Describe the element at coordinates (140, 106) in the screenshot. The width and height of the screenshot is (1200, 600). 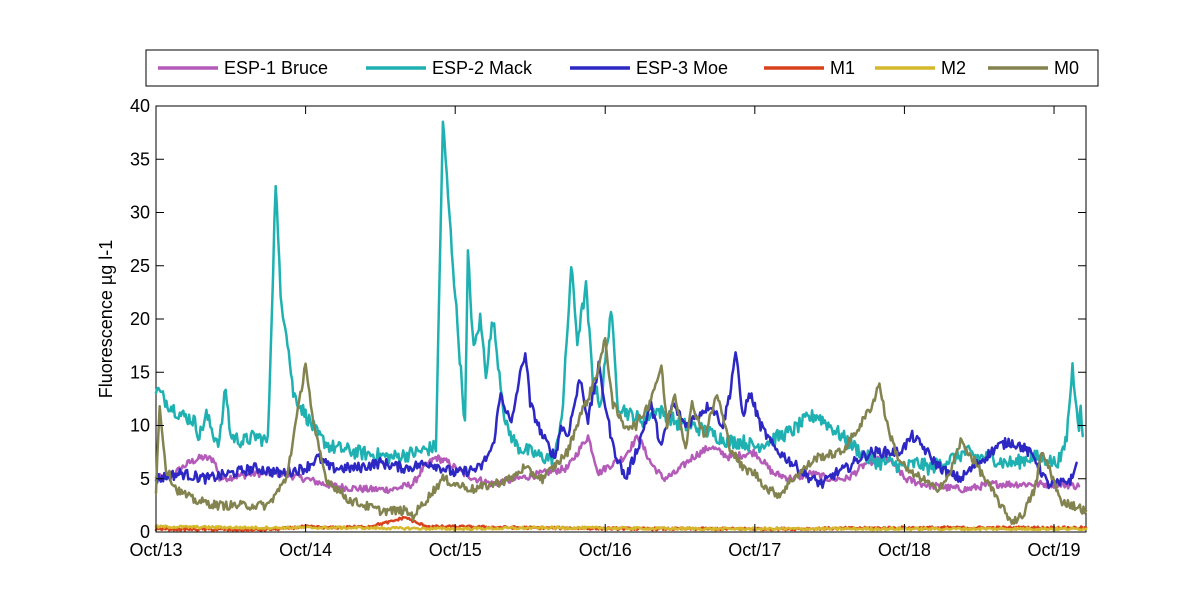
I see `y-tick-label: 40` at that location.